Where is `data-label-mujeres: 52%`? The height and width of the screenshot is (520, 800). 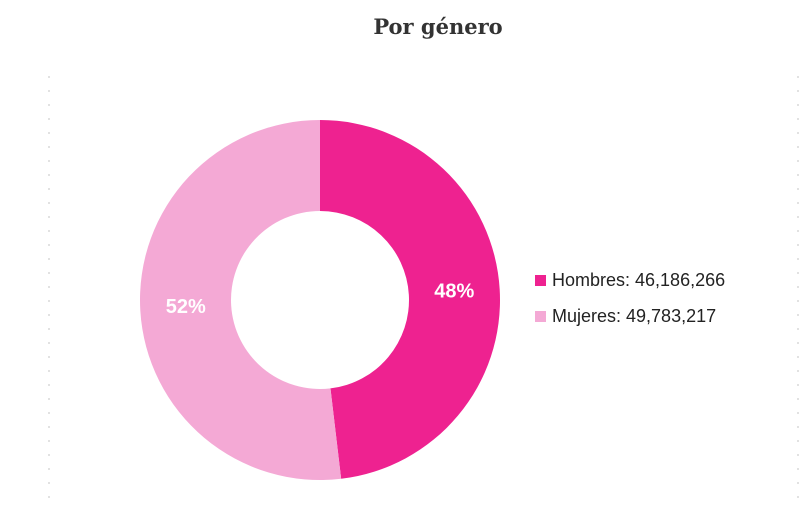 data-label-mujeres: 52% is located at coordinates (186, 307).